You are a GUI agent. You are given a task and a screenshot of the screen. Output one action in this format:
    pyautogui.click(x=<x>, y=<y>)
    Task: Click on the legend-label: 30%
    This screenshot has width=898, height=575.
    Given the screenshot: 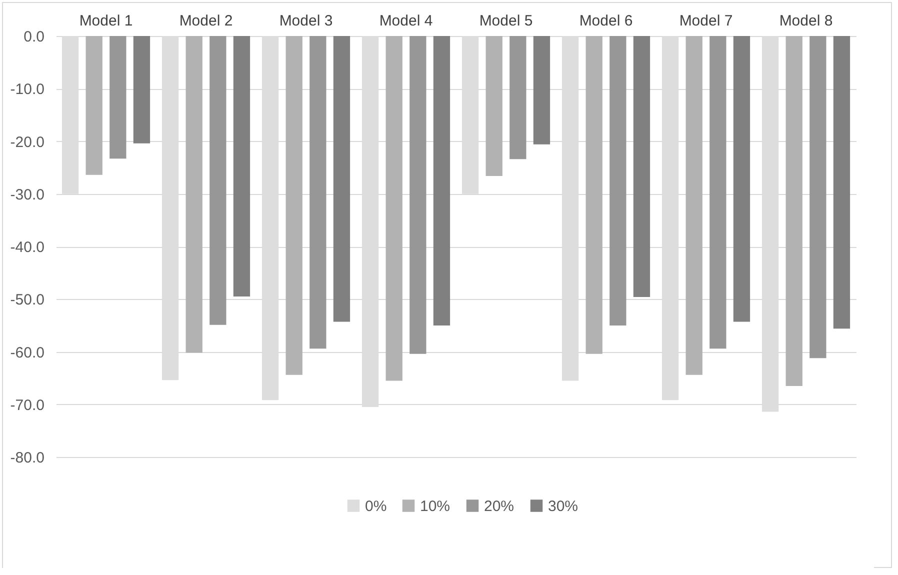 What is the action you would take?
    pyautogui.click(x=563, y=506)
    